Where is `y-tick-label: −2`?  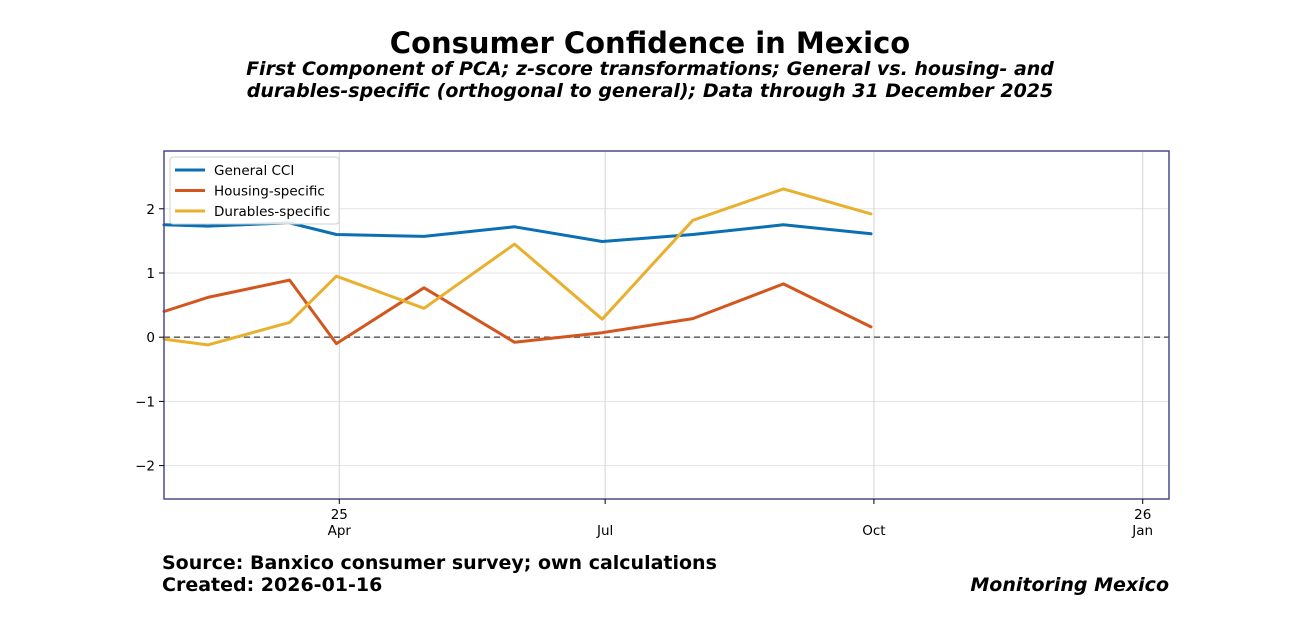
y-tick-label: −2 is located at coordinates (145, 467).